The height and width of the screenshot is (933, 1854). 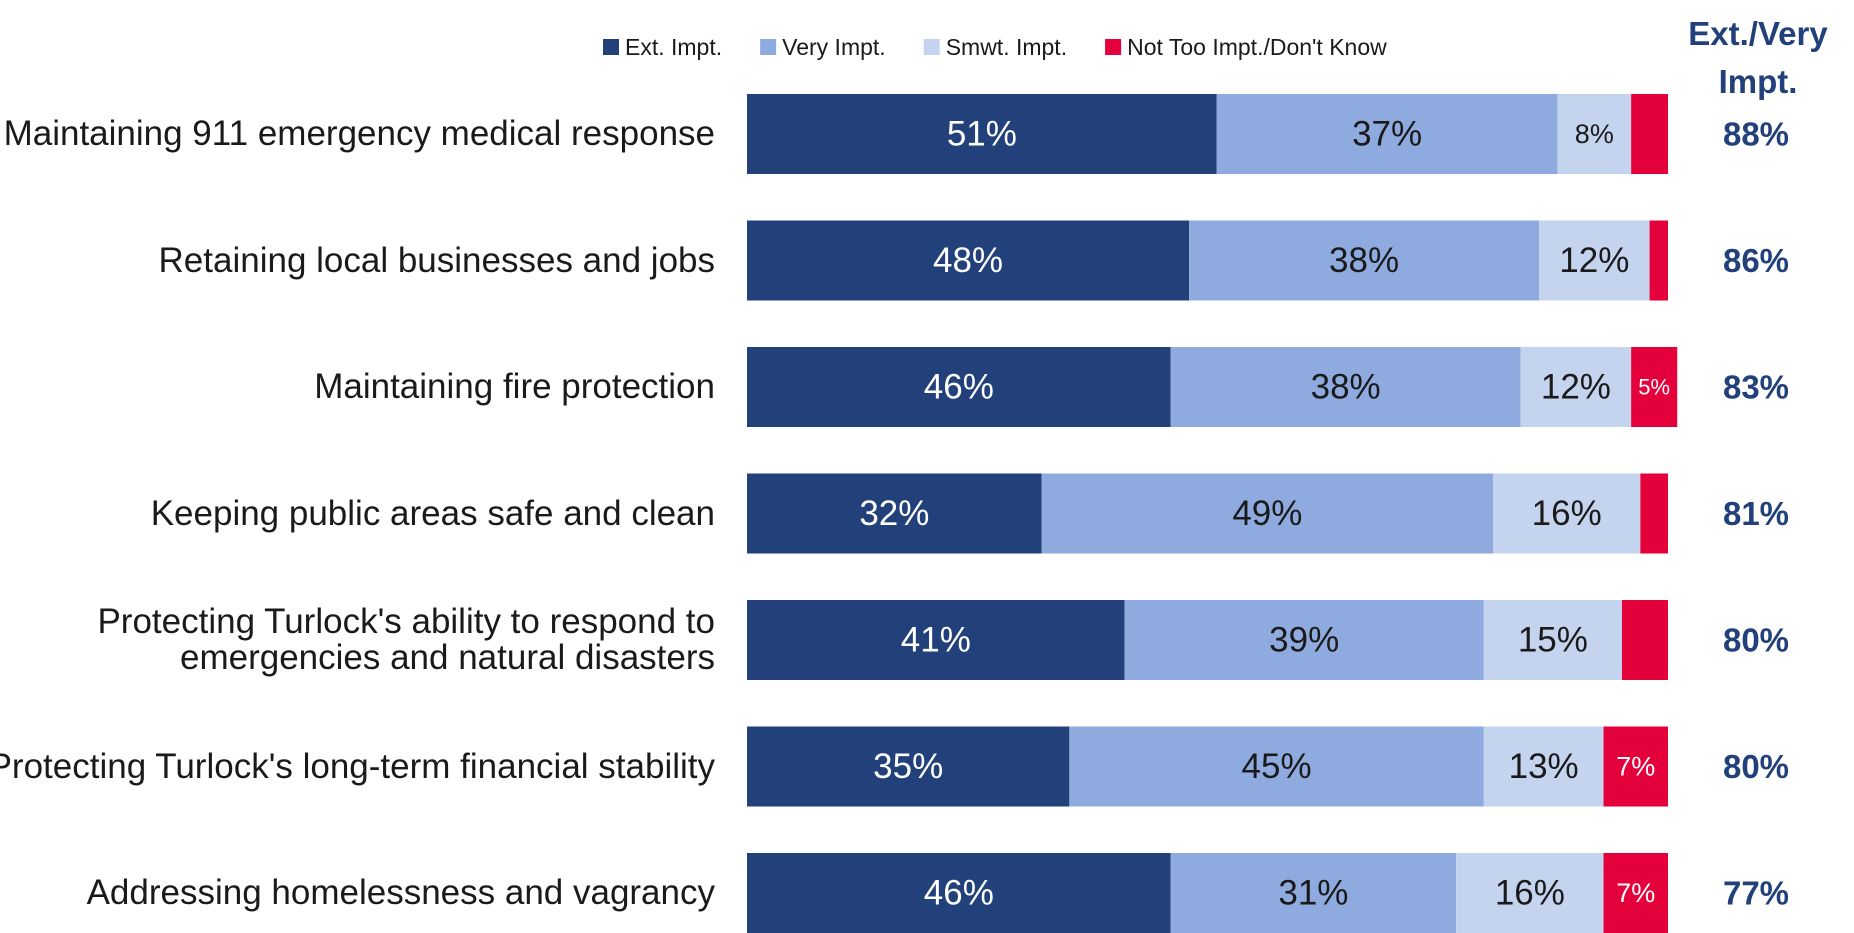 I want to click on legend-label: Smwt. Impt., so click(x=1006, y=47).